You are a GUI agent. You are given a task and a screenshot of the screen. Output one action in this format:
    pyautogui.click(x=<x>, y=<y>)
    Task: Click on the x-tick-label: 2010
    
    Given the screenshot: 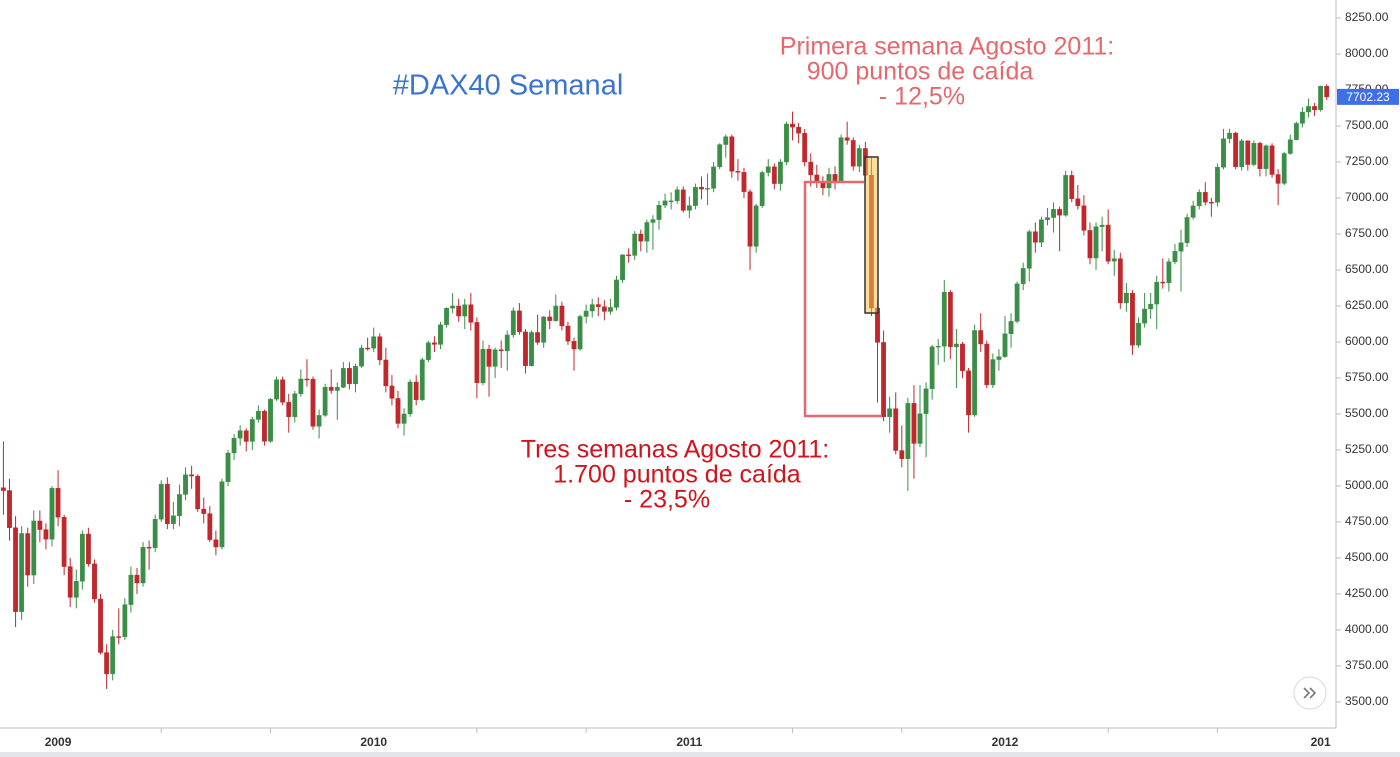 What is the action you would take?
    pyautogui.click(x=373, y=742)
    